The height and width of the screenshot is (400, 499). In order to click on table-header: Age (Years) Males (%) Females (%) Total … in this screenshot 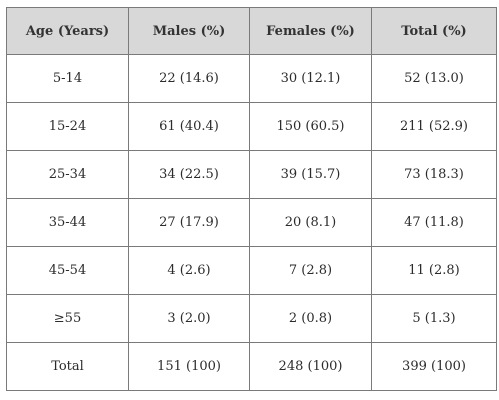, I will do `click(251, 31)`.